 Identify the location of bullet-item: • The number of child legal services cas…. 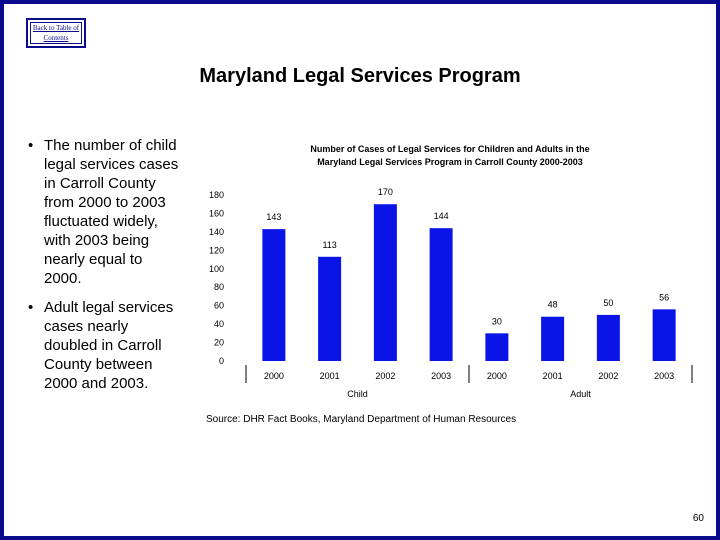
(104, 212).